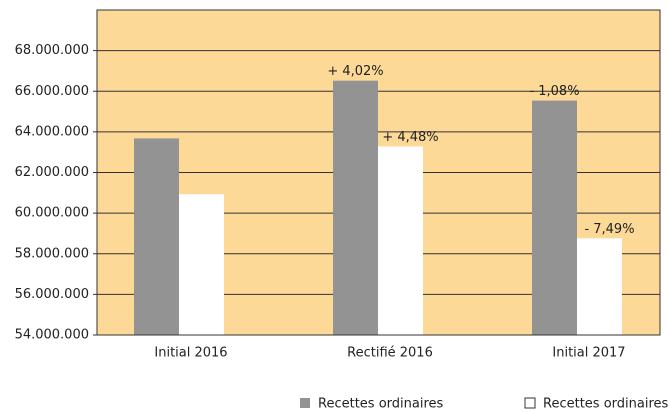  Describe the element at coordinates (52, 294) in the screenshot. I see `y-tick-label: 56.000.000` at that location.